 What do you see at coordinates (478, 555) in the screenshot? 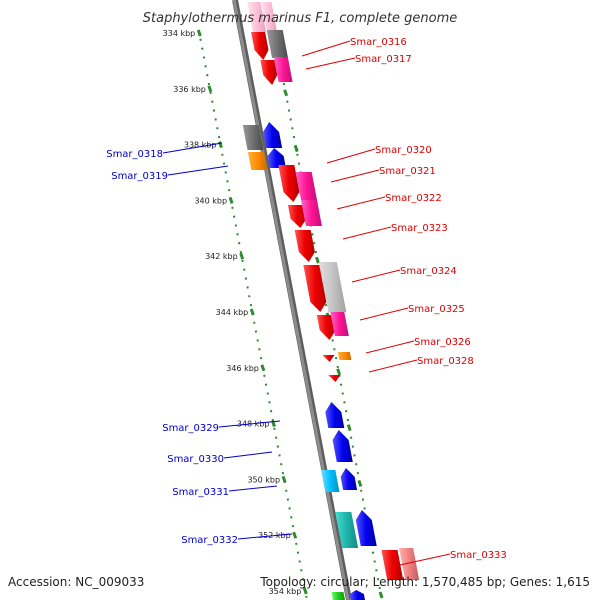
I see `gene-label-smar_0333: Smar_0333` at bounding box center [478, 555].